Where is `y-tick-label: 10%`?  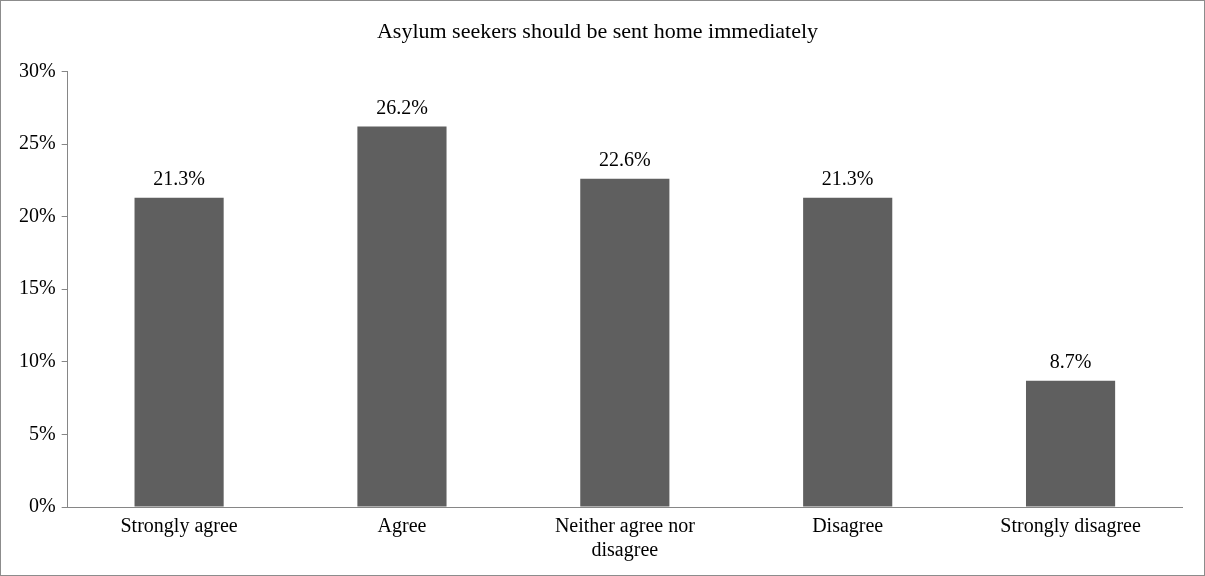 y-tick-label: 10% is located at coordinates (37, 360).